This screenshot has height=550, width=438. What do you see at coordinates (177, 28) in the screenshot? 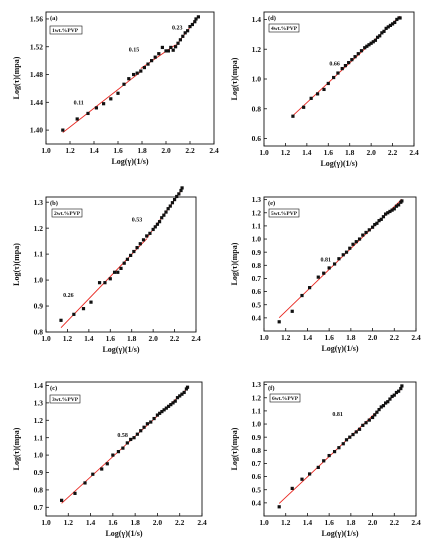
I see `slope-label: 0.23` at bounding box center [177, 28].